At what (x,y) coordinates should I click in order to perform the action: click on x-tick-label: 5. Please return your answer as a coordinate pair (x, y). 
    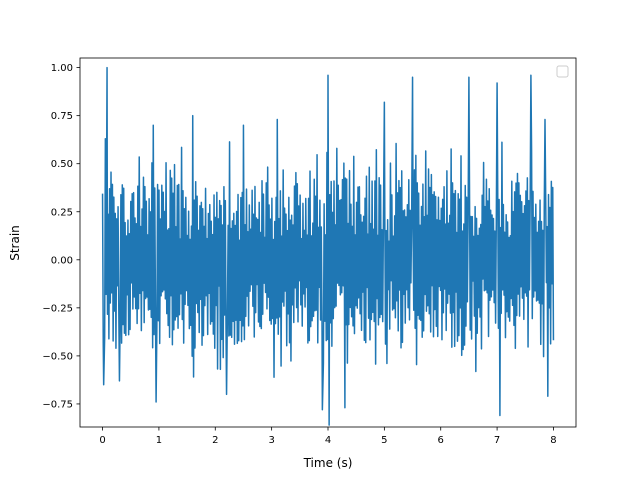
    Looking at the image, I should click on (384, 440).